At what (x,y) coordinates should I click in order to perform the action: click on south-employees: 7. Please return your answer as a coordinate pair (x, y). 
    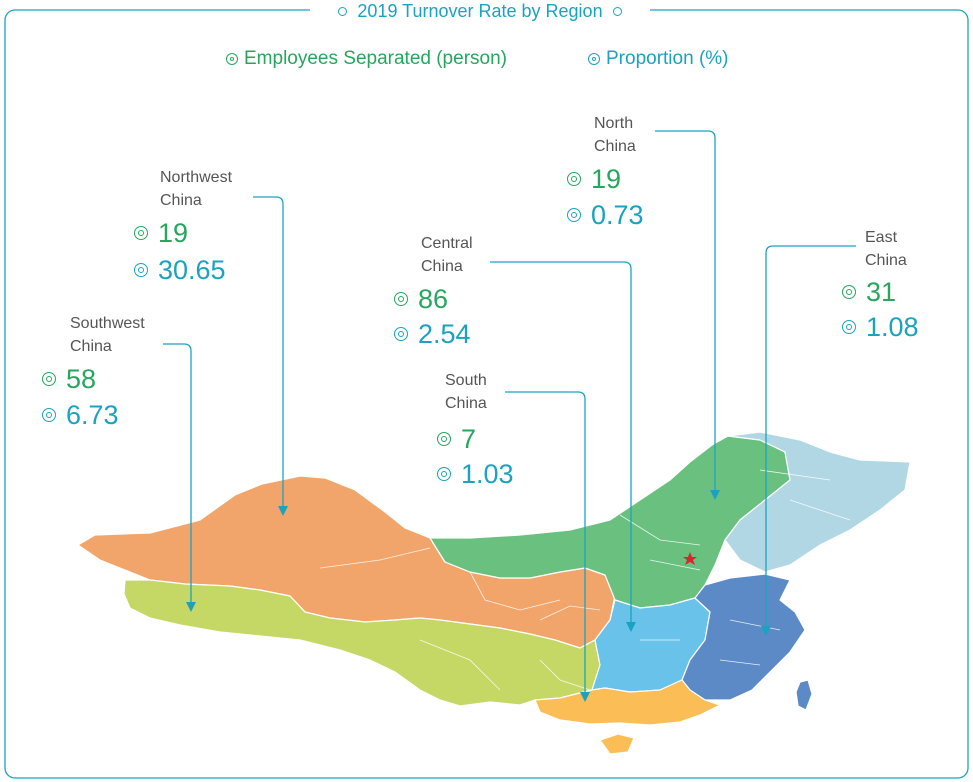
    Looking at the image, I should click on (456, 439).